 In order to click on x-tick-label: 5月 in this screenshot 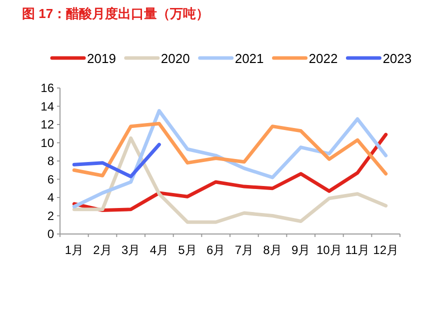, I will do `click(187, 250)`.